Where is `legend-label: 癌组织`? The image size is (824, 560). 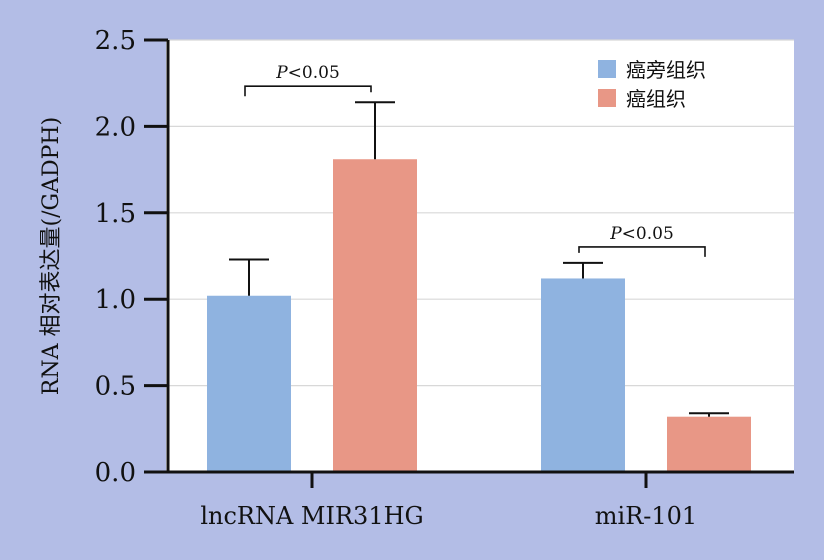 legend-label: 癌组织 is located at coordinates (656, 99).